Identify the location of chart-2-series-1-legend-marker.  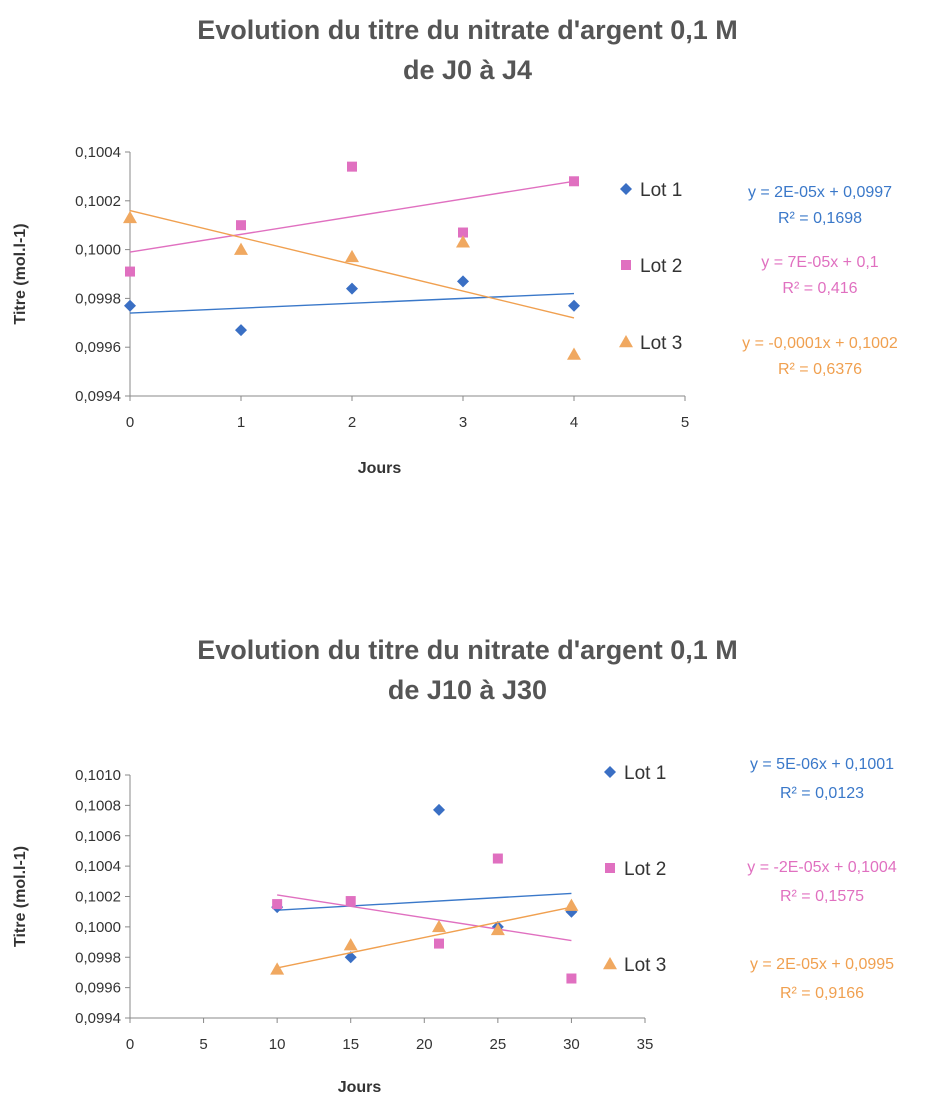
(610, 772).